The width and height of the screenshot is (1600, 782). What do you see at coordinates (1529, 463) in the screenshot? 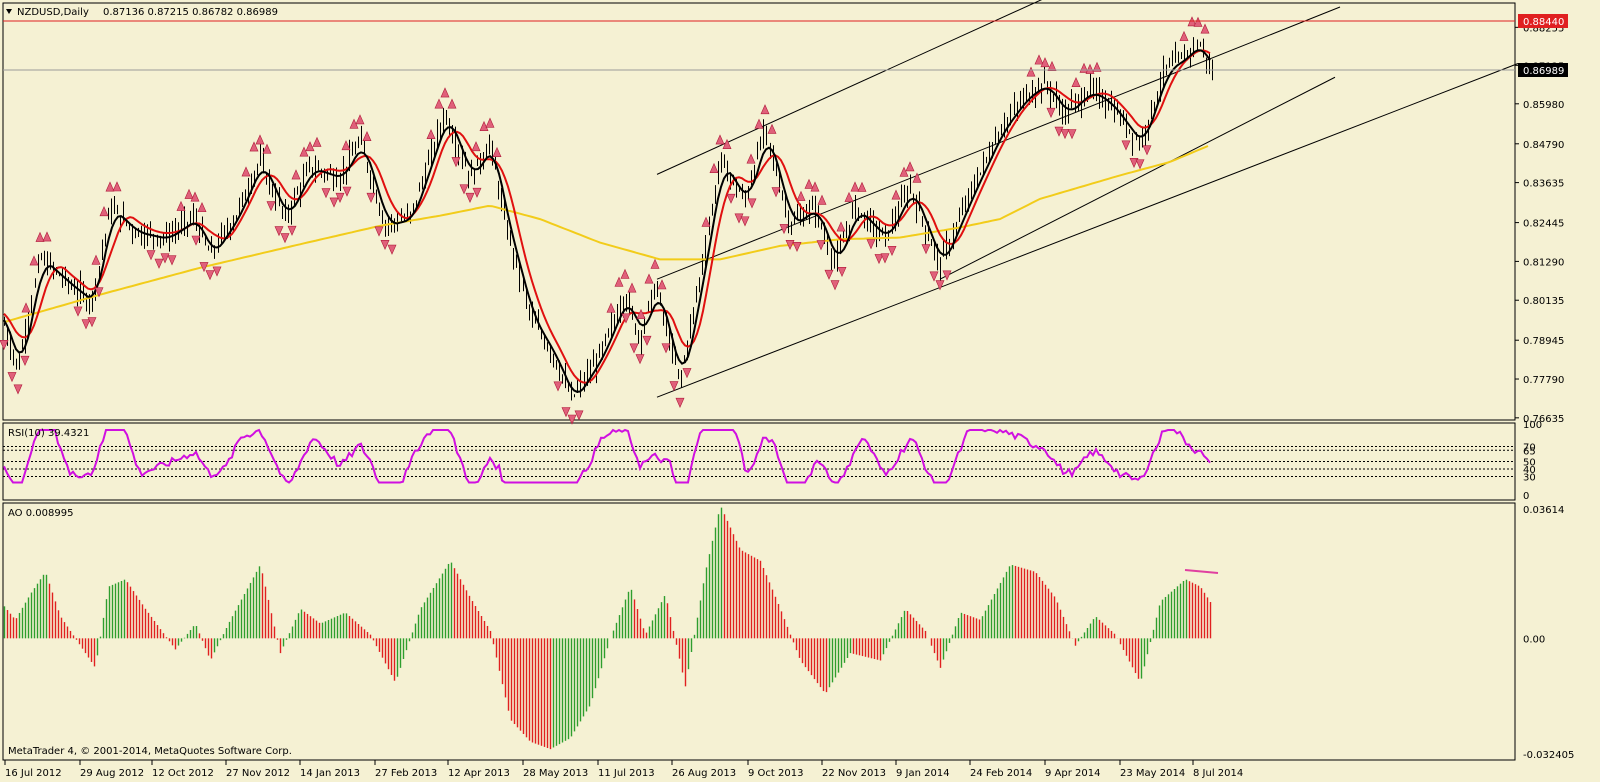
I see `rsi-tick-label: 50` at bounding box center [1529, 463].